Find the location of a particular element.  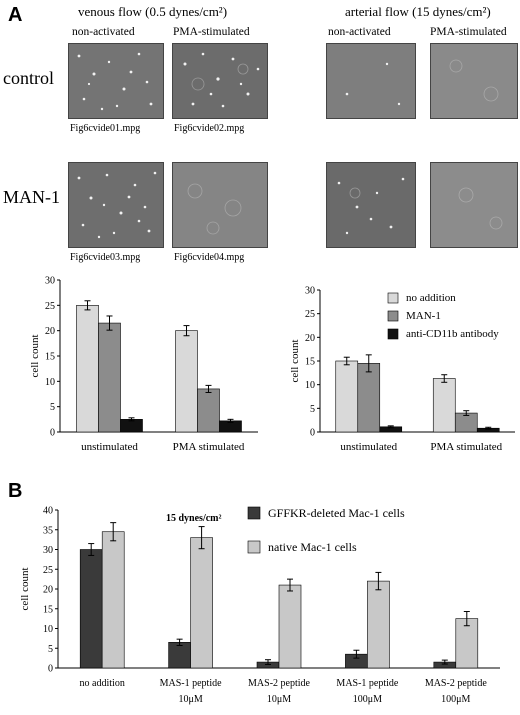

micrograph-arterial-man1-pma is located at coordinates (474, 205).